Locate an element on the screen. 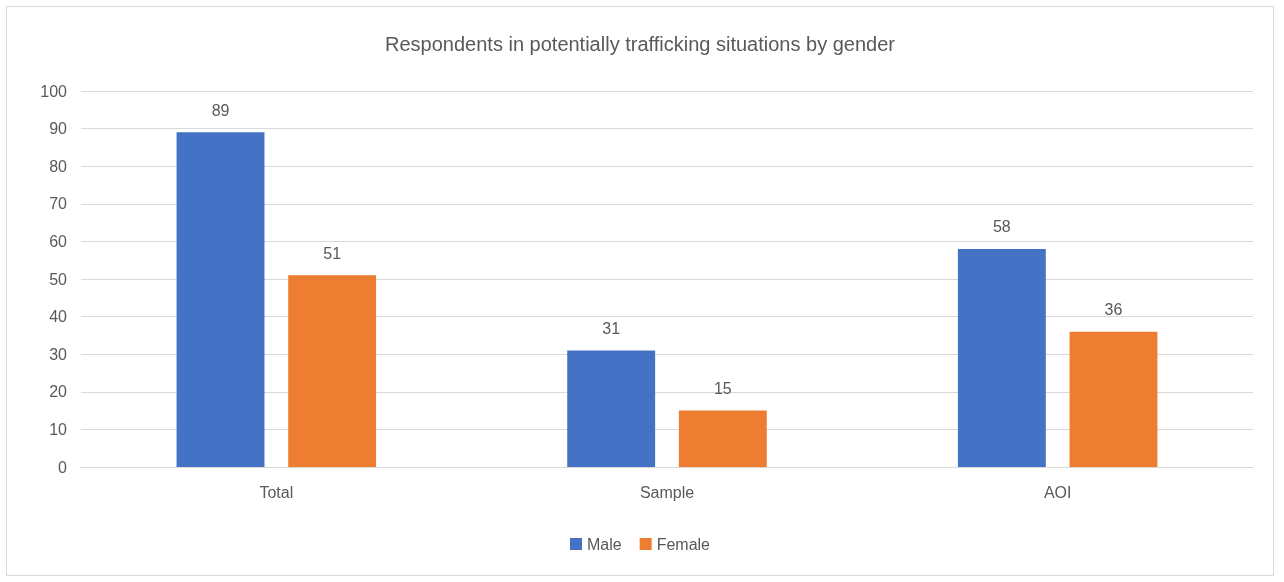  legend-label: Female is located at coordinates (683, 544).